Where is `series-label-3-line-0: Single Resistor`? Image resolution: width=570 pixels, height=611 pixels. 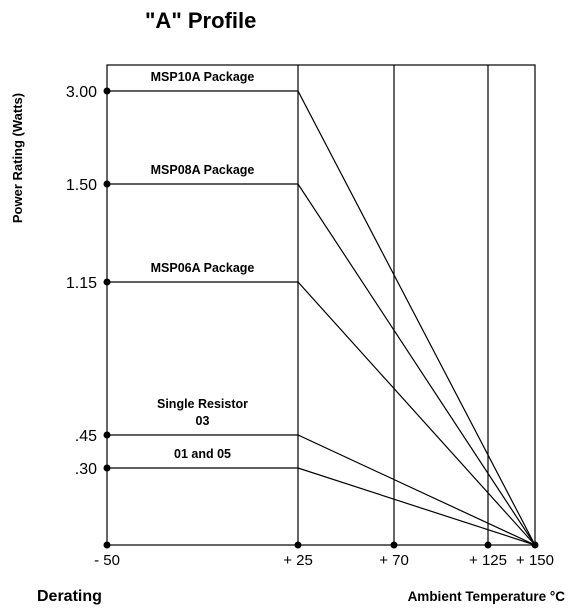 series-label-3-line-0: Single Resistor is located at coordinates (202, 404).